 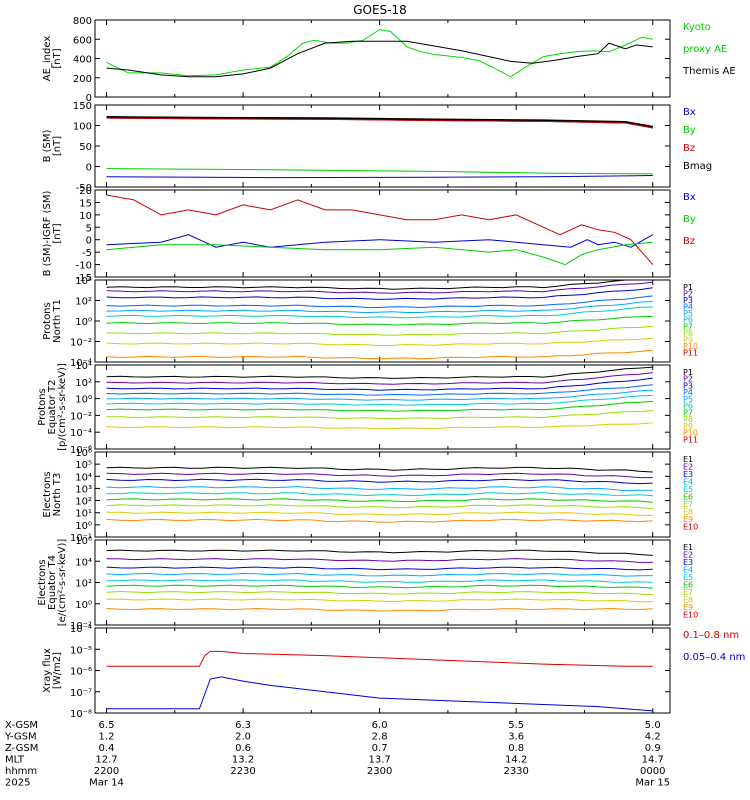 I want to click on panel-bsm: 150 100 50 0 -50 B (SM)[nT] Bx By Bz Bmag, so click(x=377, y=147).